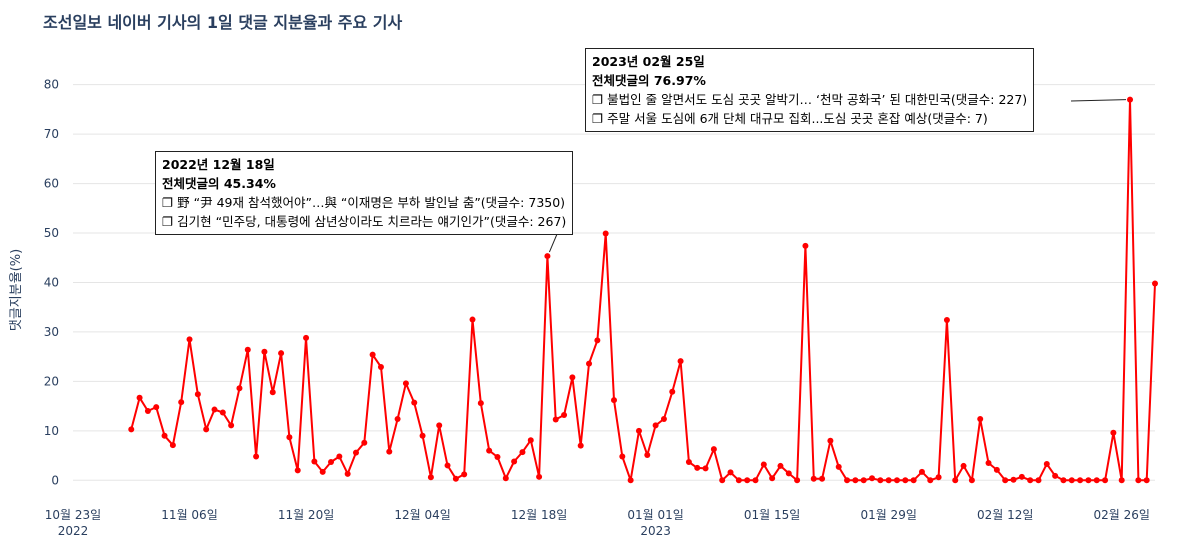 Image resolution: width=1200 pixels, height=559 pixels. What do you see at coordinates (51, 85) in the screenshot?
I see `y-tick-label: 80` at bounding box center [51, 85].